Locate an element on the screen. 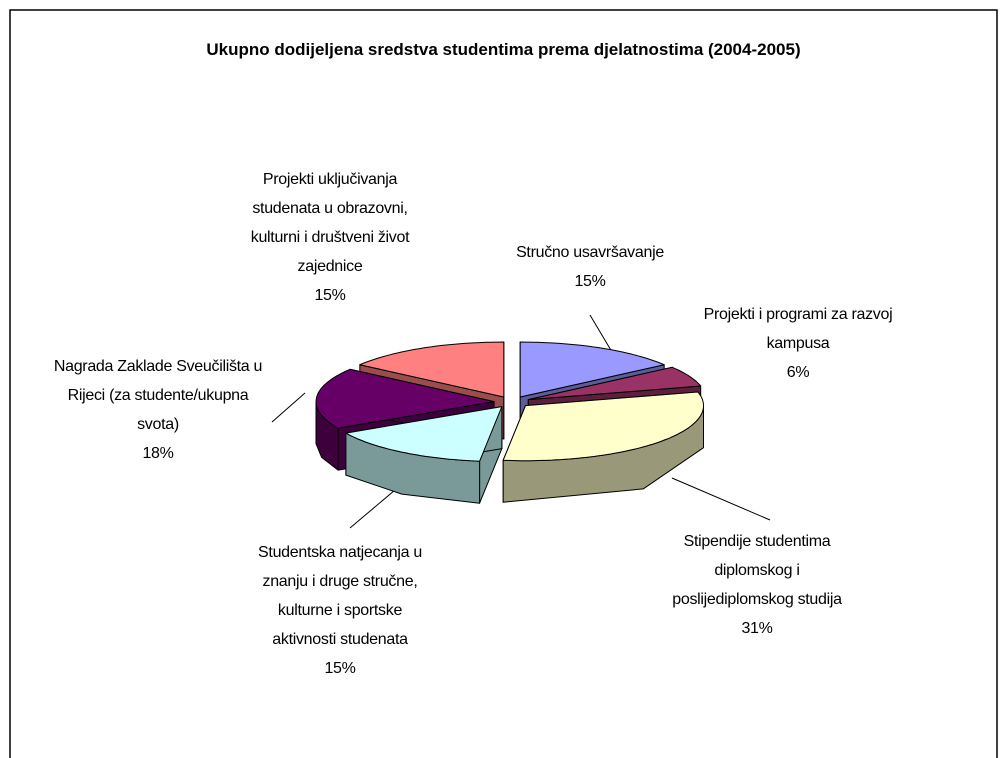  leader-lines is located at coordinates (521, 421).